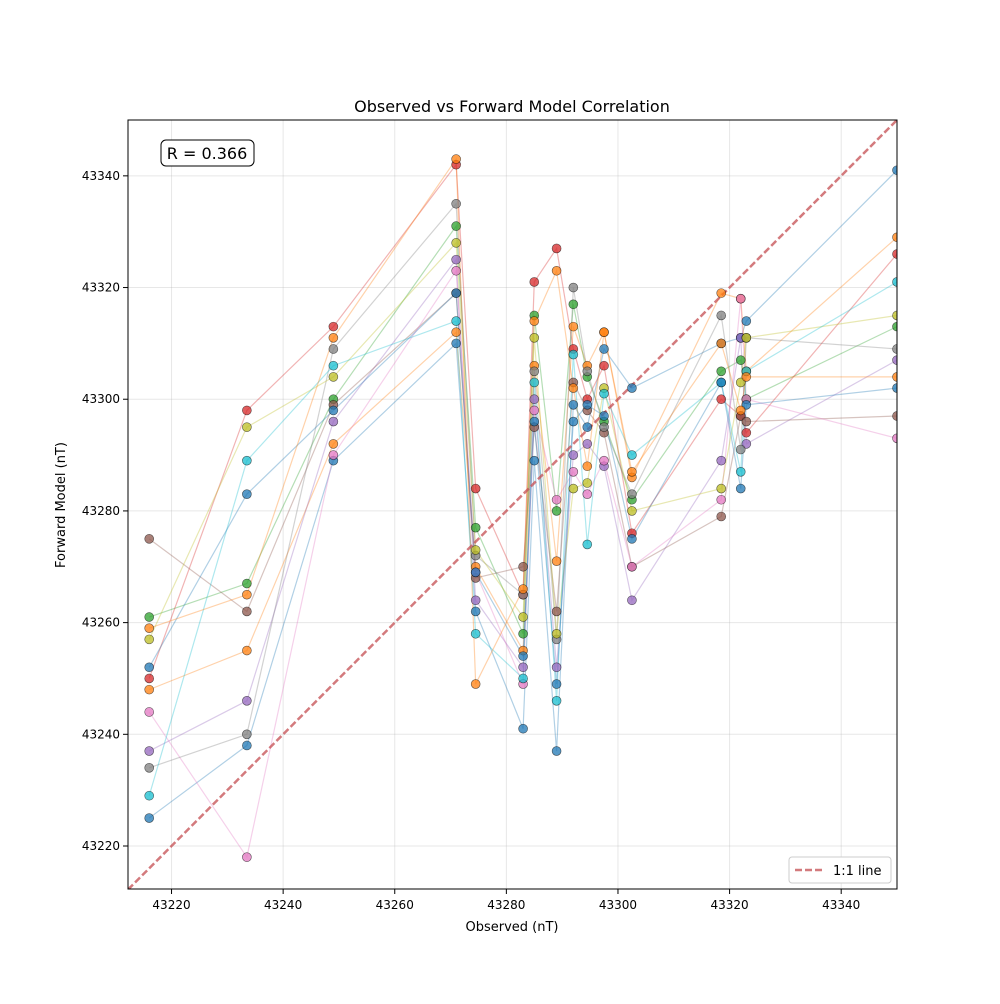 The width and height of the screenshot is (1000, 1004). Describe the element at coordinates (512, 927) in the screenshot. I see `x-axis-label: Observed (nT)` at that location.